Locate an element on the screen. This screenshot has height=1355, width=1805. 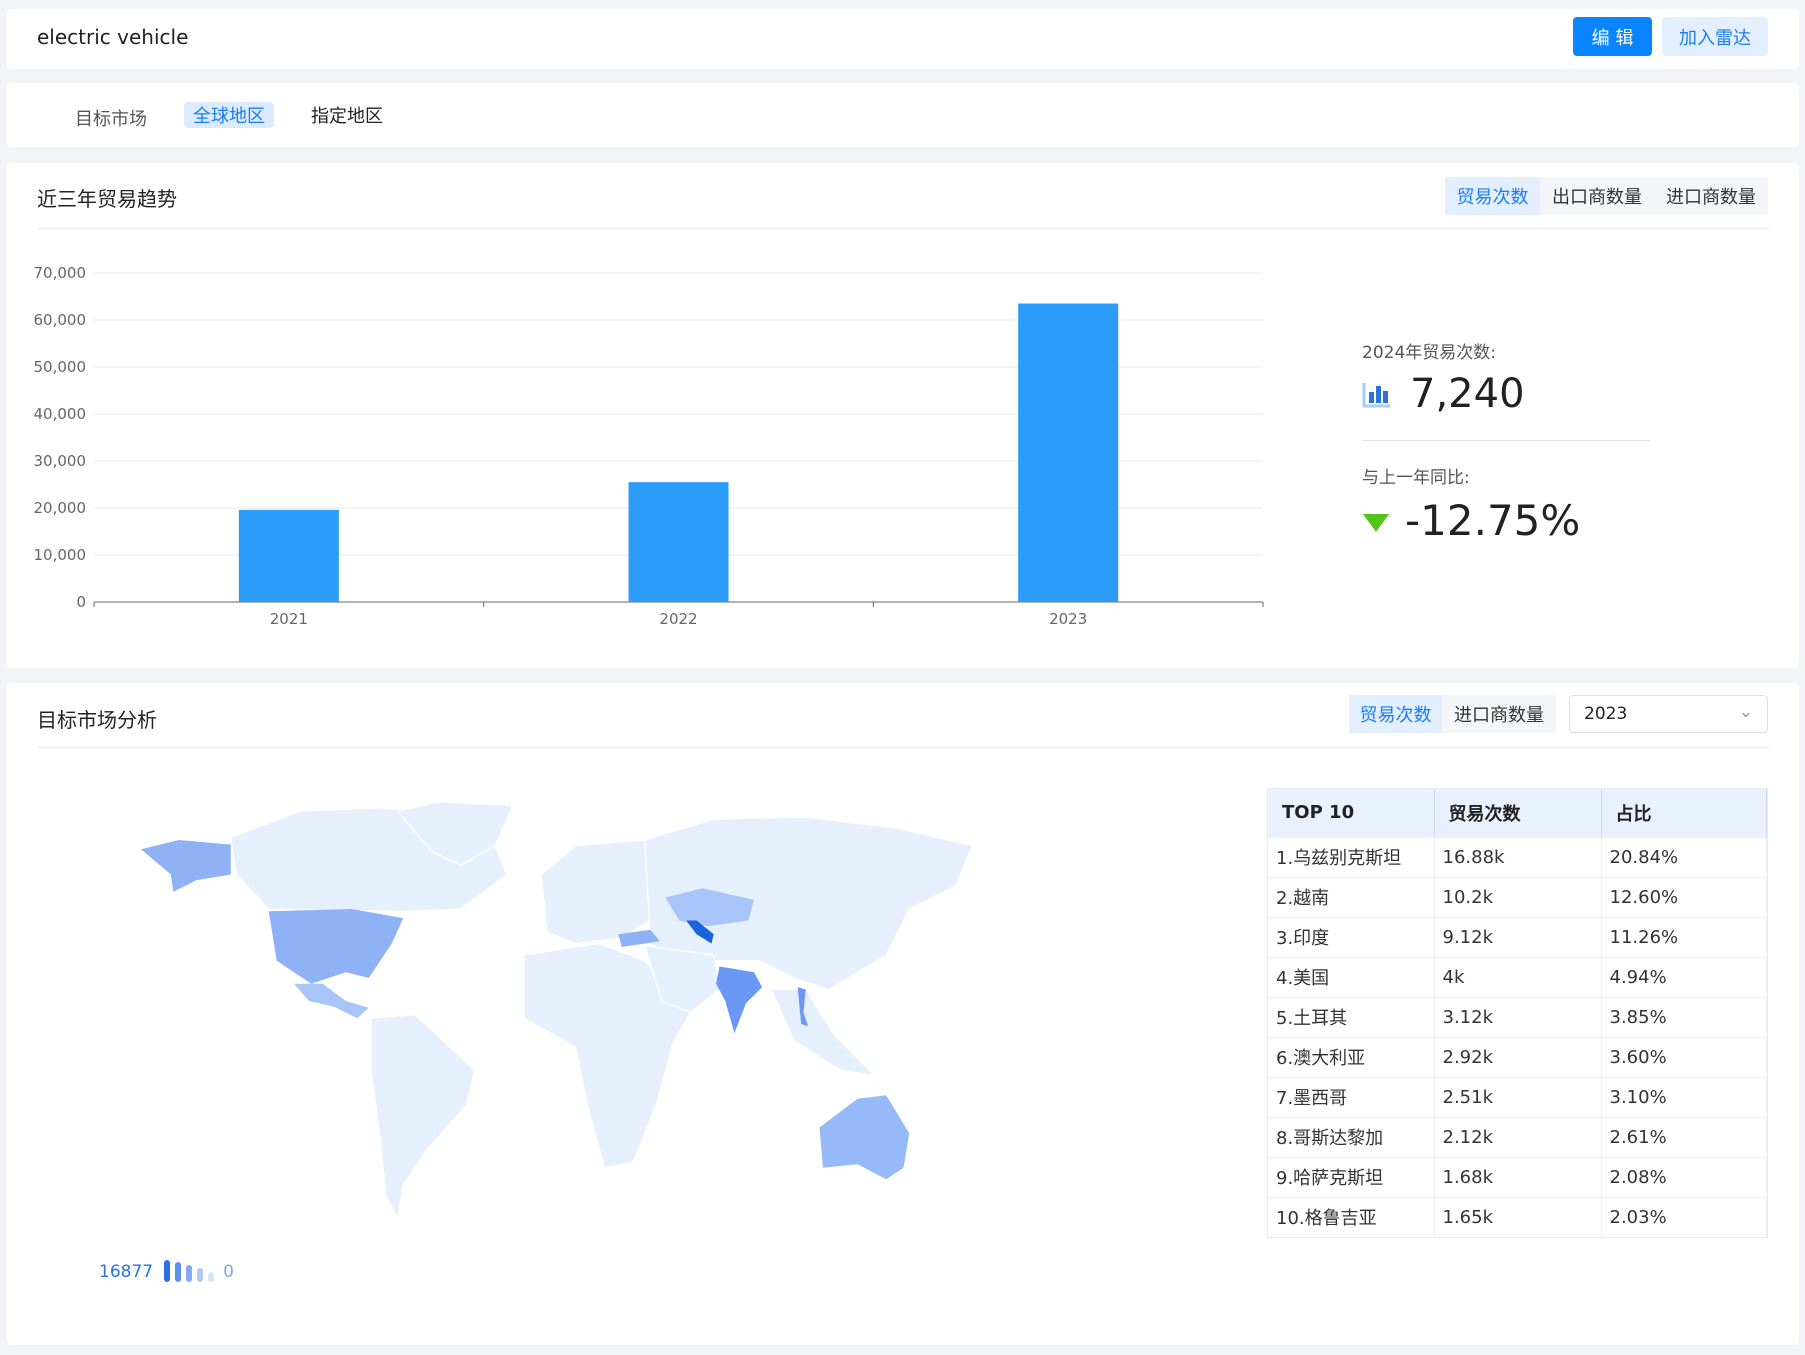
map-australia is located at coordinates (864, 1137).